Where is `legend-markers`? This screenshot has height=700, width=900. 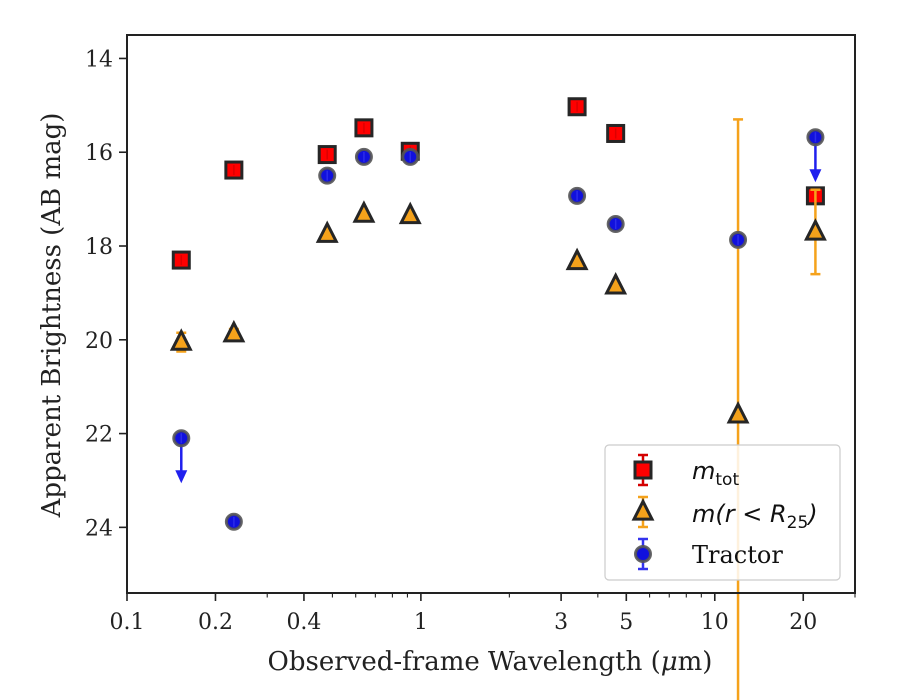 legend-markers is located at coordinates (643, 512).